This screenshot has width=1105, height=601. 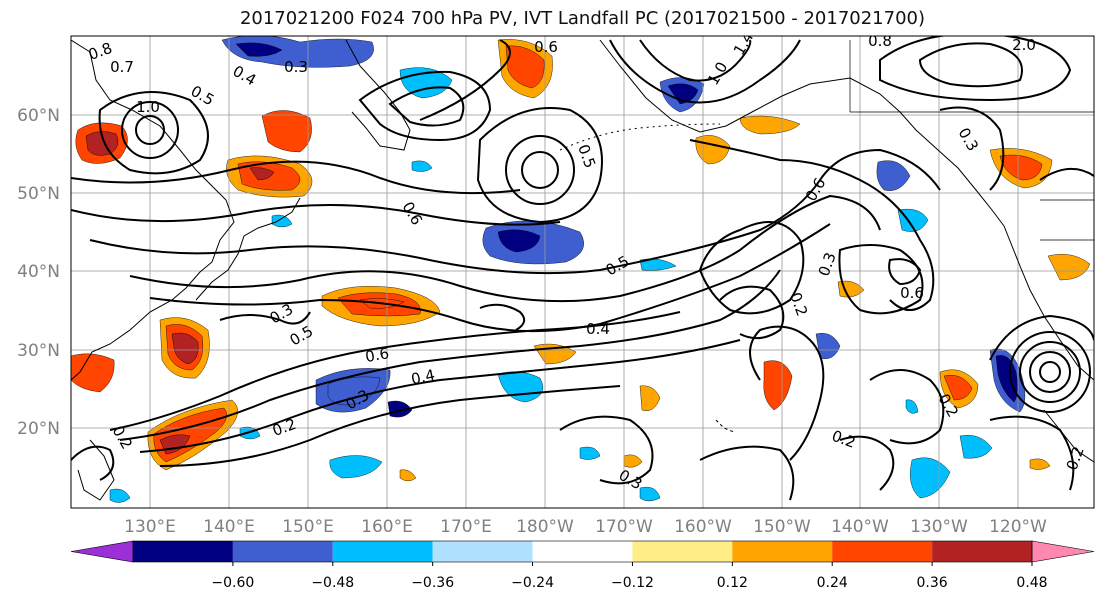 What do you see at coordinates (880, 41) in the screenshot?
I see `contour-label: 0.8` at bounding box center [880, 41].